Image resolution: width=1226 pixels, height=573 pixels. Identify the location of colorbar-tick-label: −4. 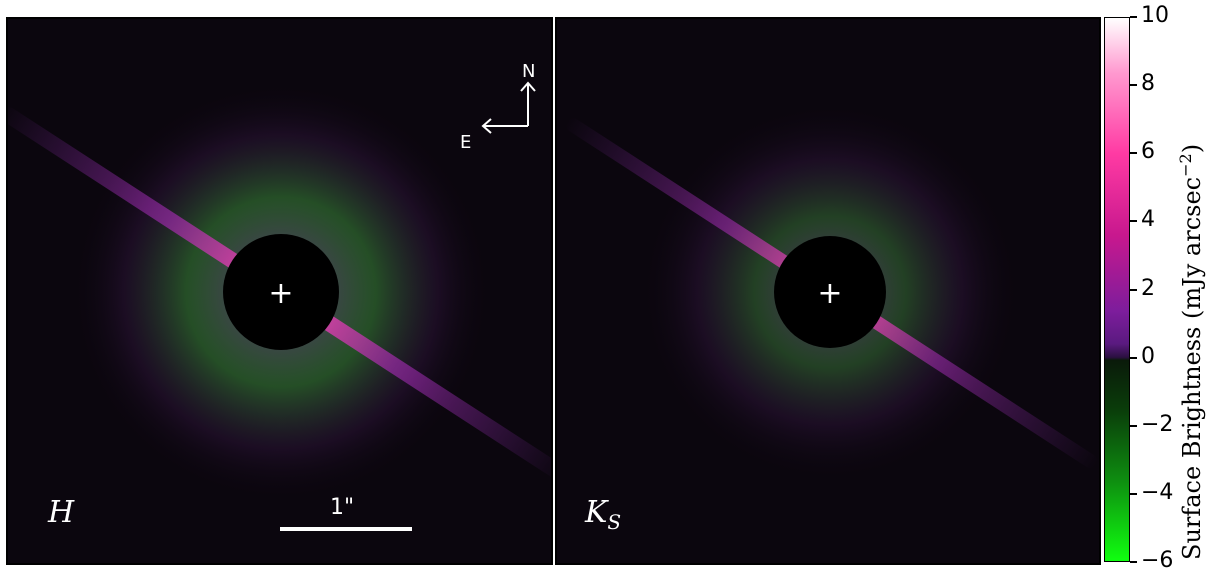
(1157, 492).